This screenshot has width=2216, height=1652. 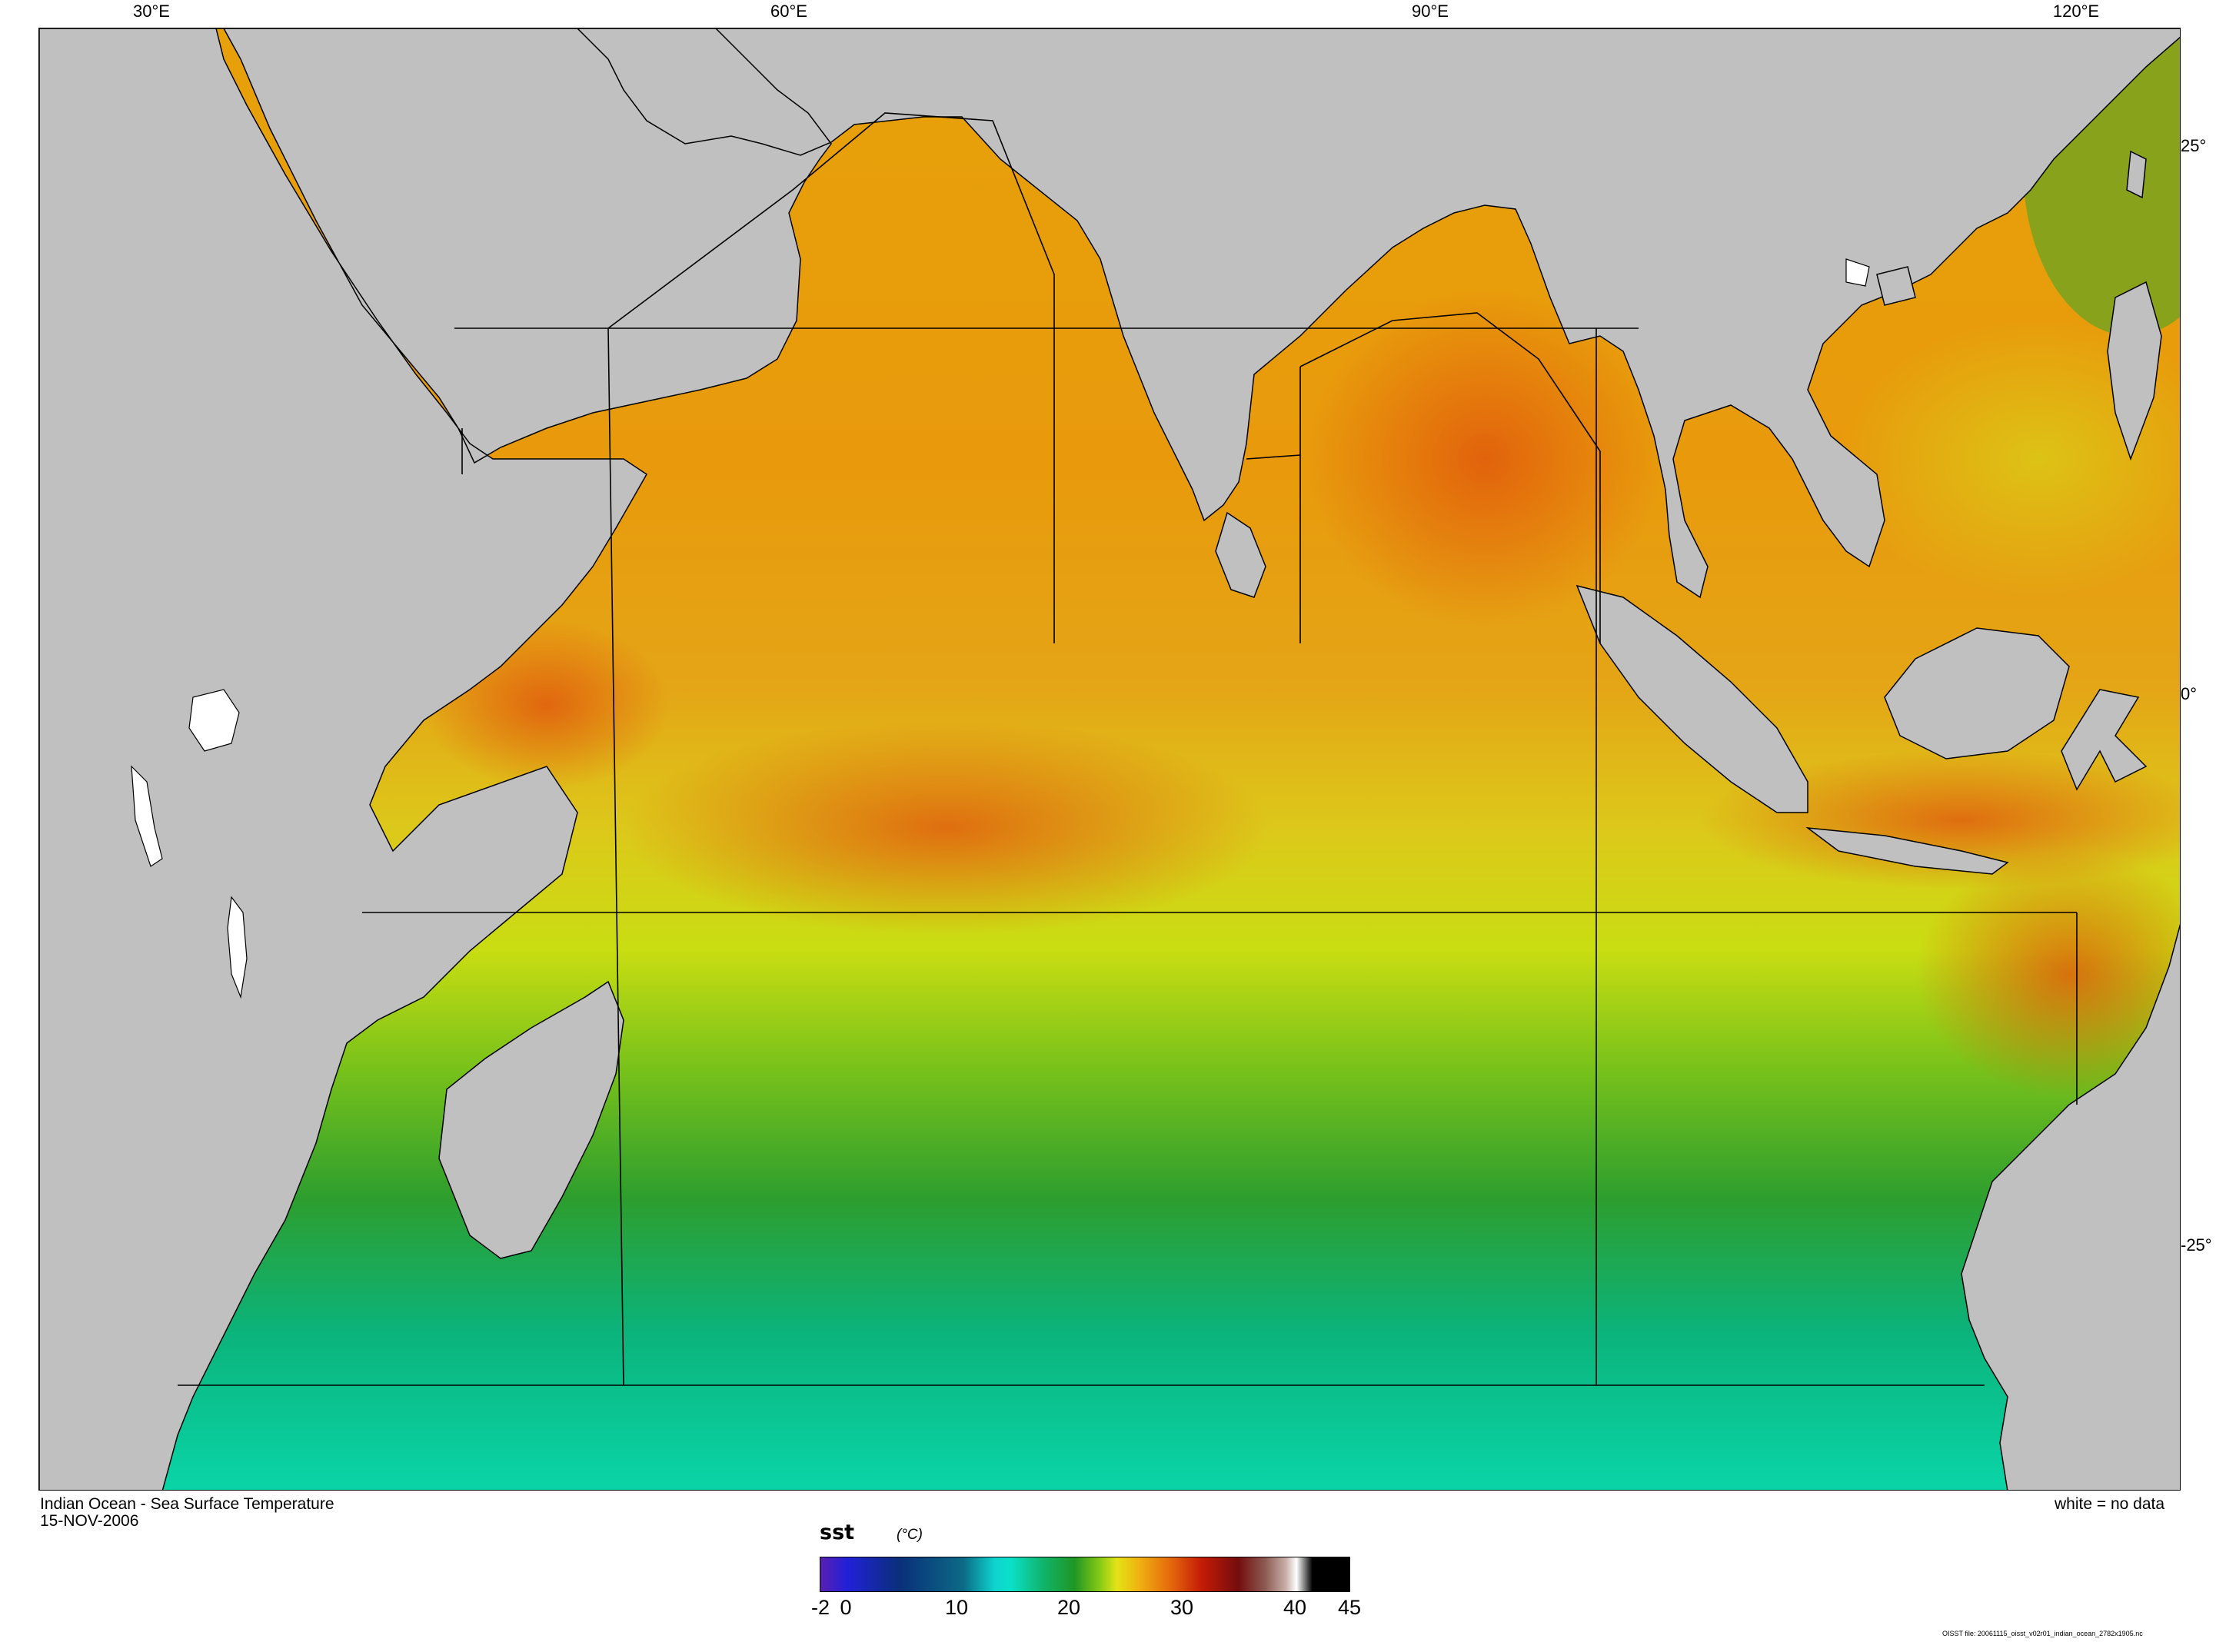 I want to click on lat-label-25s: -25°, so click(x=2196, y=1245).